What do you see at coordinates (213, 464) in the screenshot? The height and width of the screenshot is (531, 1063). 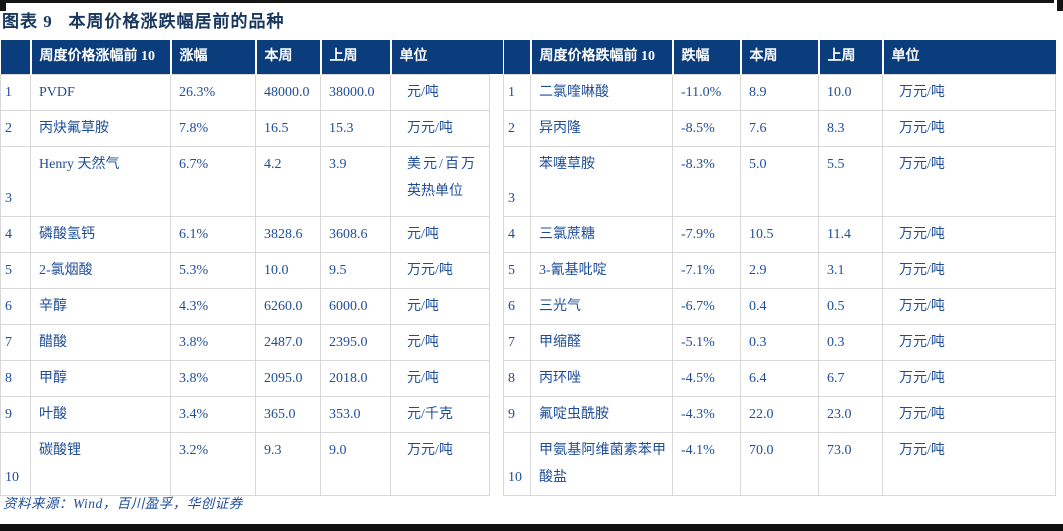 I see `change-pct-cell: 3.2%` at bounding box center [213, 464].